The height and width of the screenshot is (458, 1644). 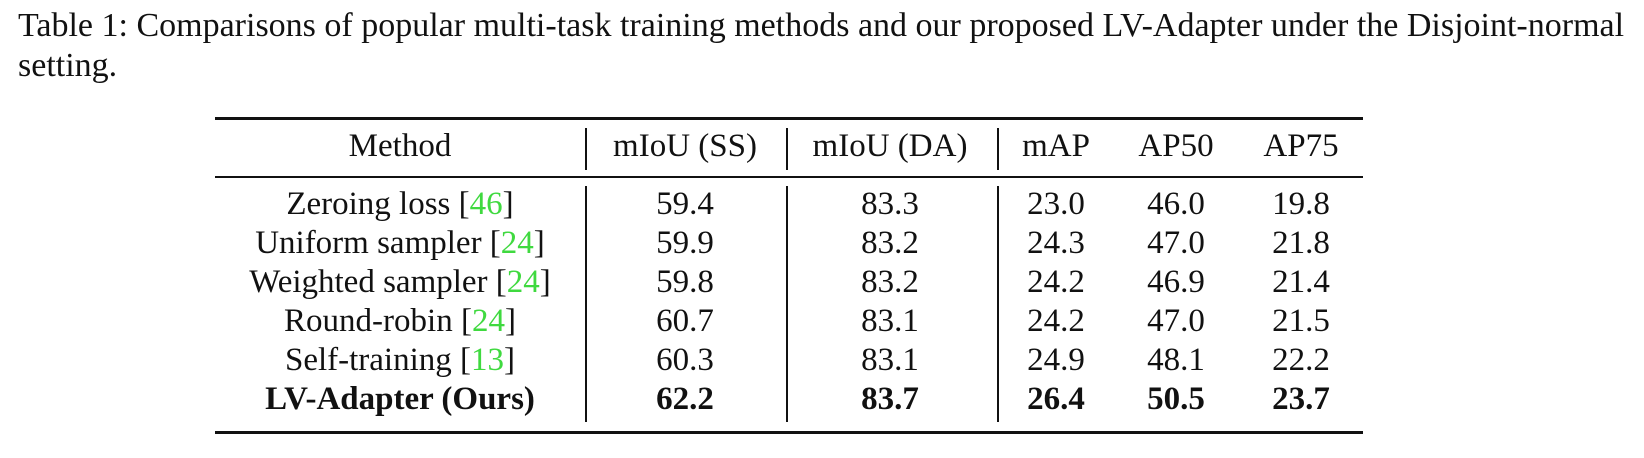 I want to click on value-cell: 19.8, so click(x=1301, y=204).